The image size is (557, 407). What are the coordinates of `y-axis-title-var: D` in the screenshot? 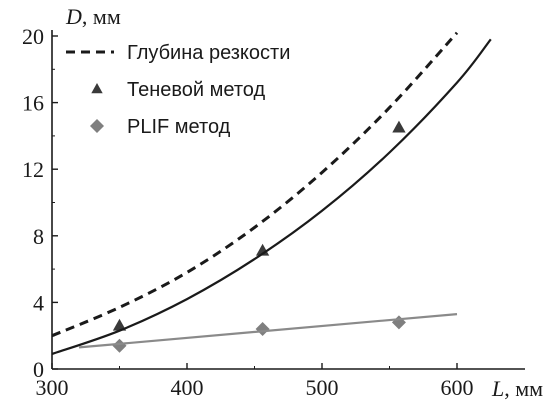 It's located at (73, 16).